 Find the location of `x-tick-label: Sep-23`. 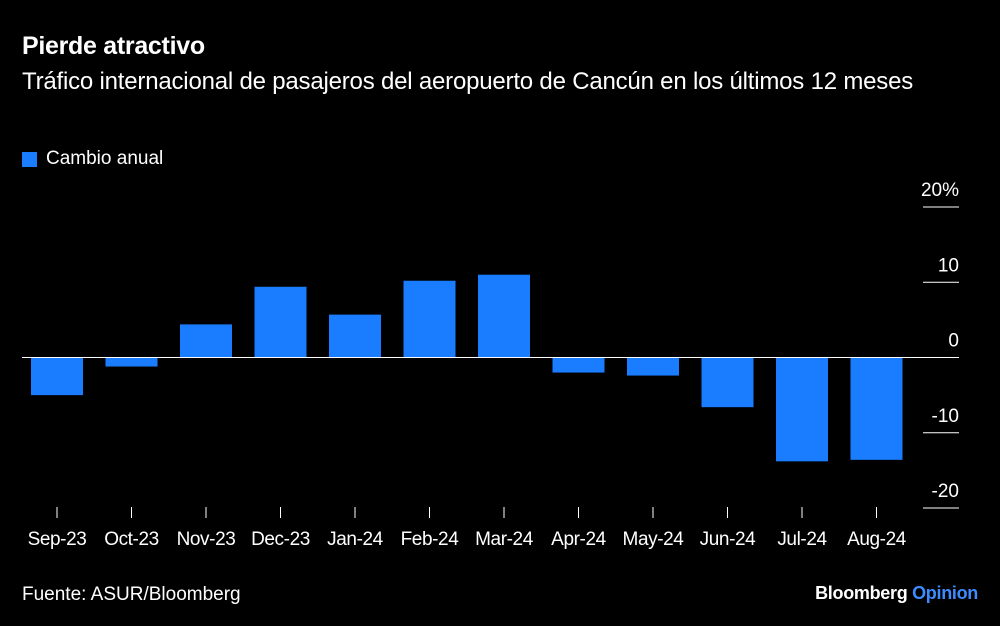

x-tick-label: Sep-23 is located at coordinates (57, 539).